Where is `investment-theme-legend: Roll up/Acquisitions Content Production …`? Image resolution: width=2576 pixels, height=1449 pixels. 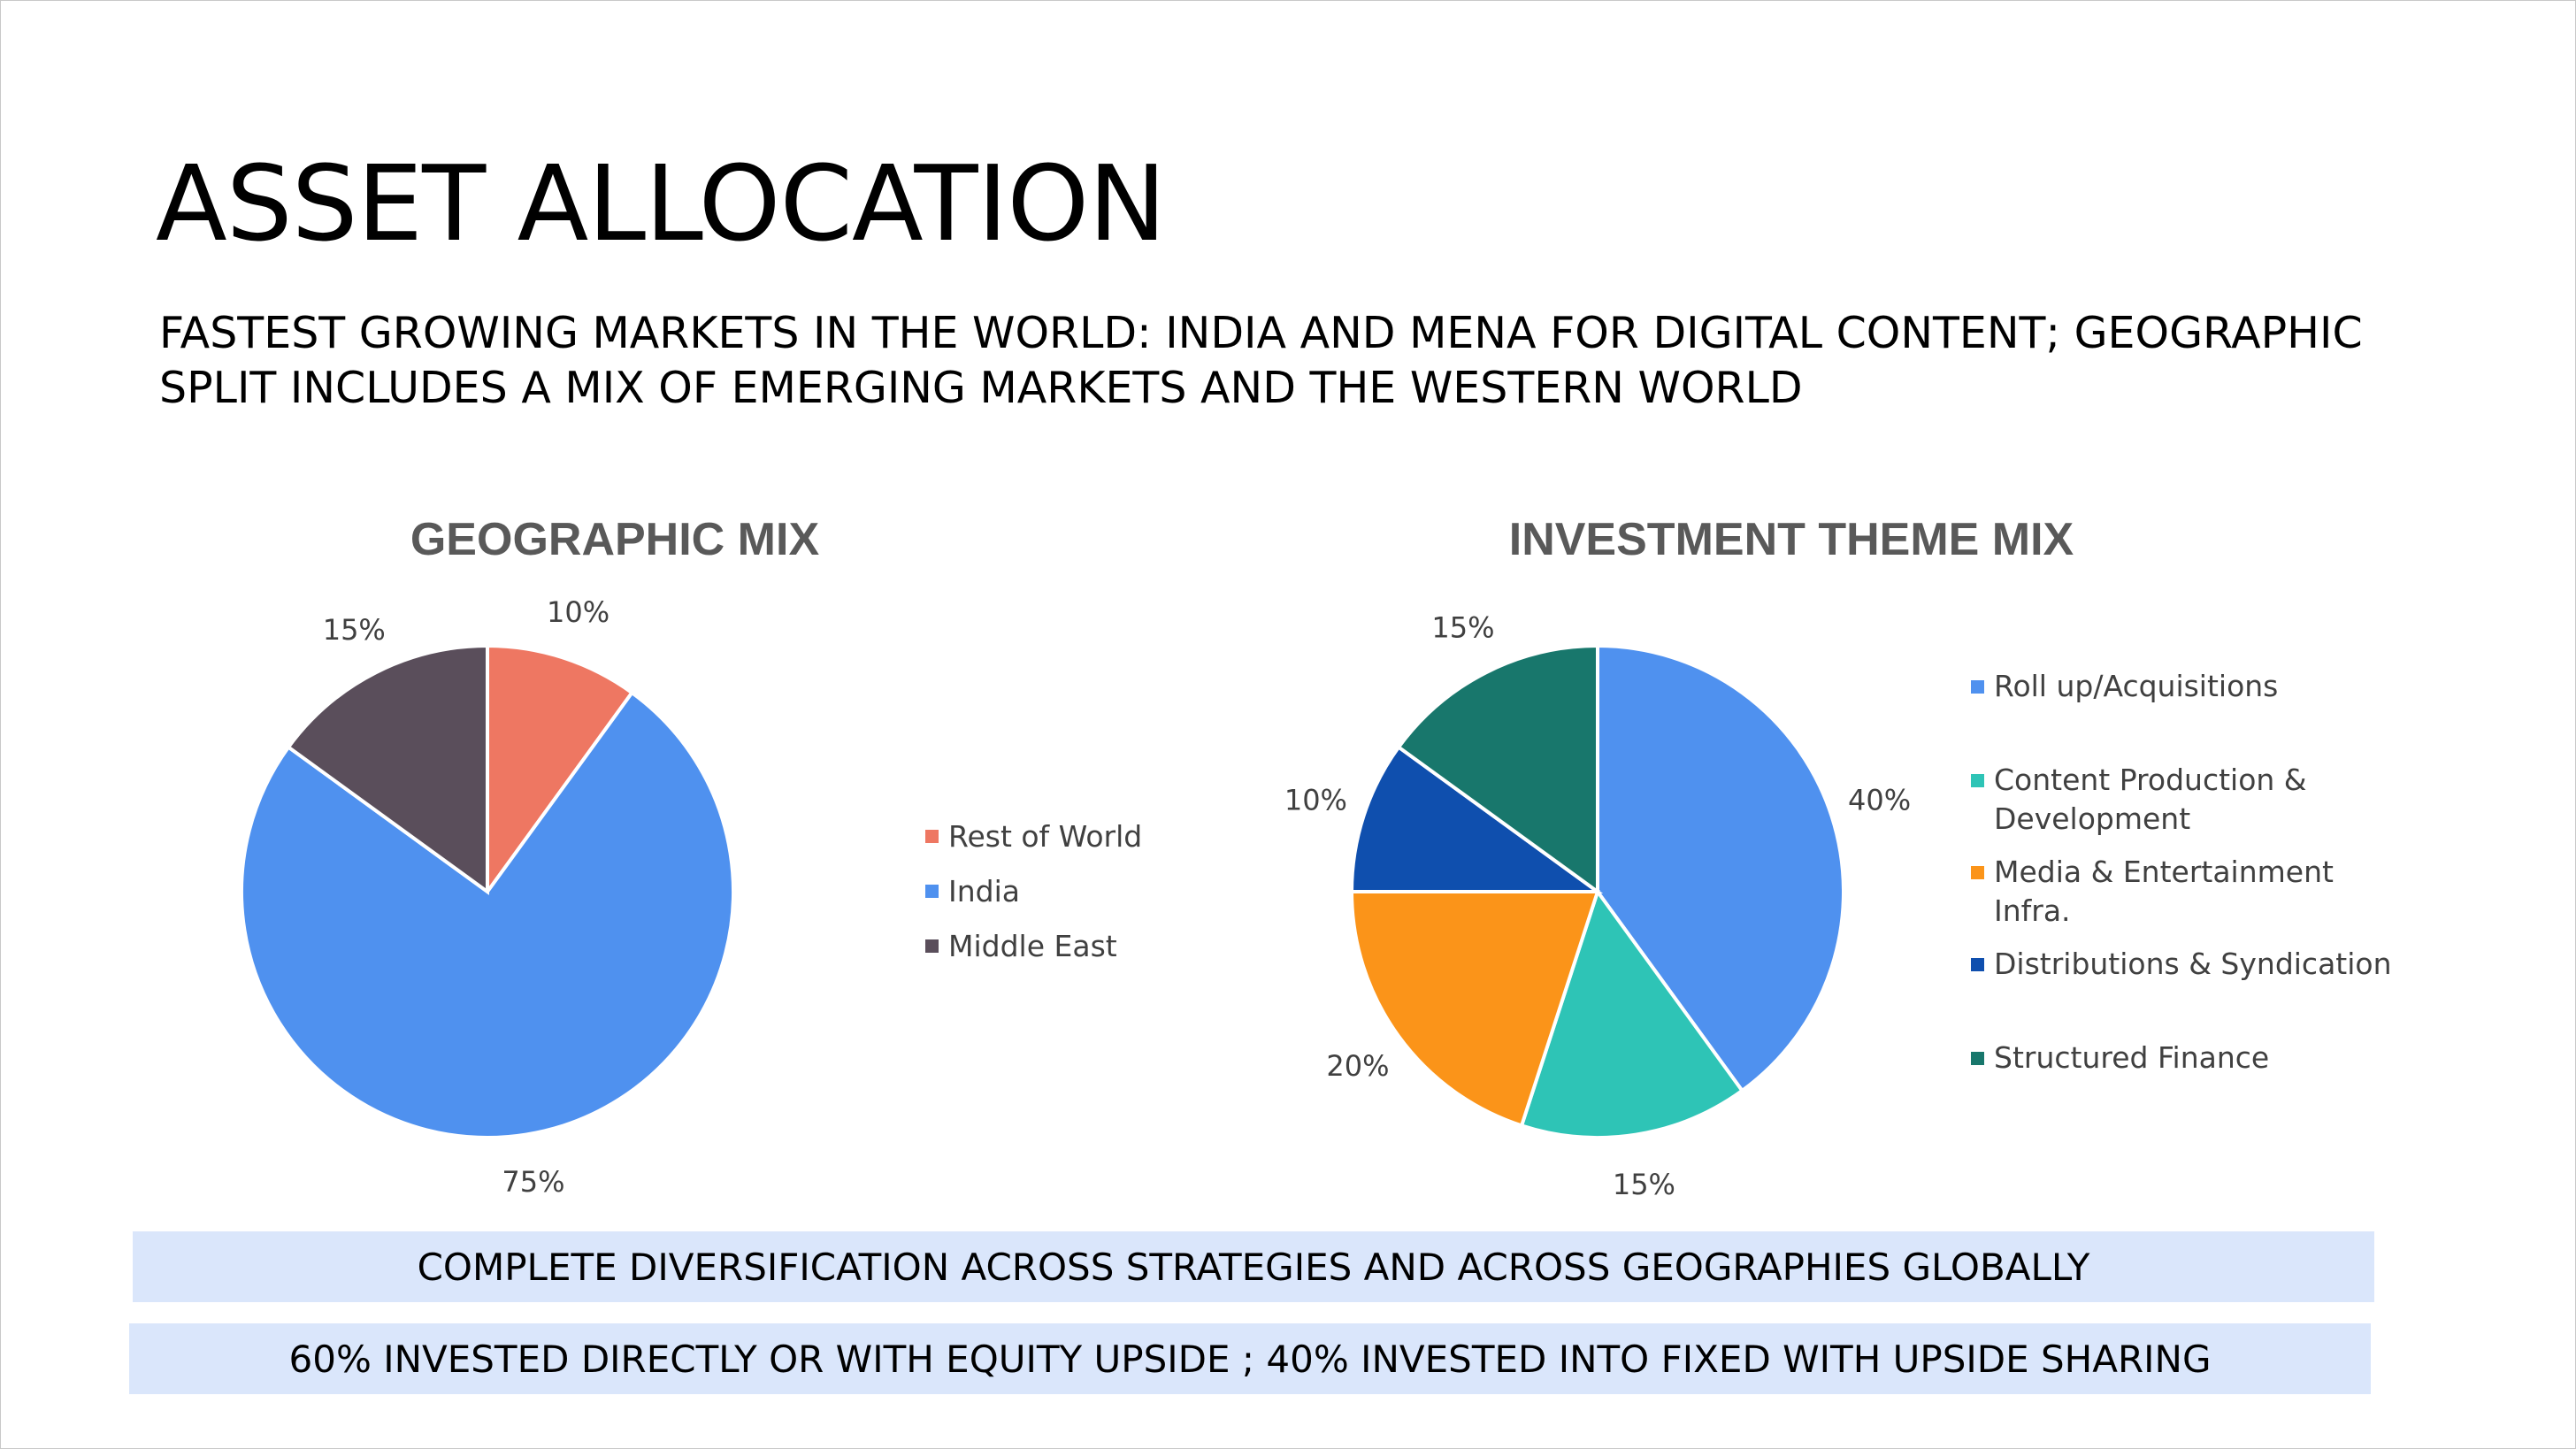 investment-theme-legend: Roll up/Acquisitions Content Production … is located at coordinates (2192, 872).